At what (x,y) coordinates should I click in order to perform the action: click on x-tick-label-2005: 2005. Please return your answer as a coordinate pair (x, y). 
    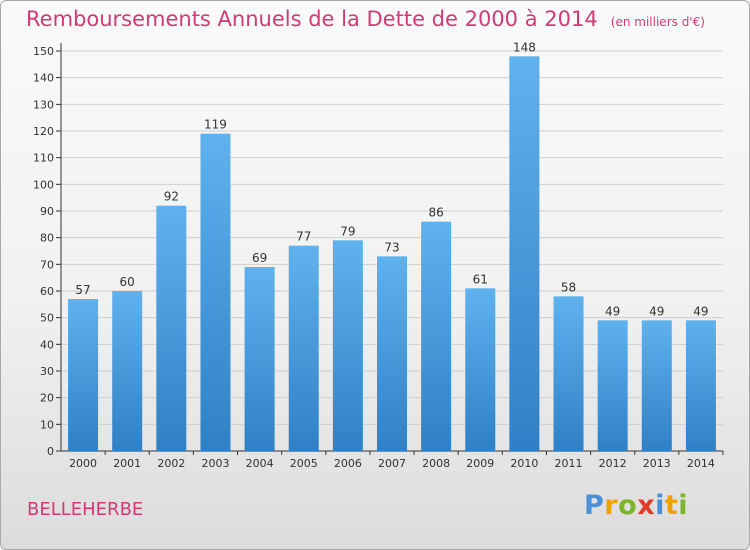
    Looking at the image, I should click on (304, 463).